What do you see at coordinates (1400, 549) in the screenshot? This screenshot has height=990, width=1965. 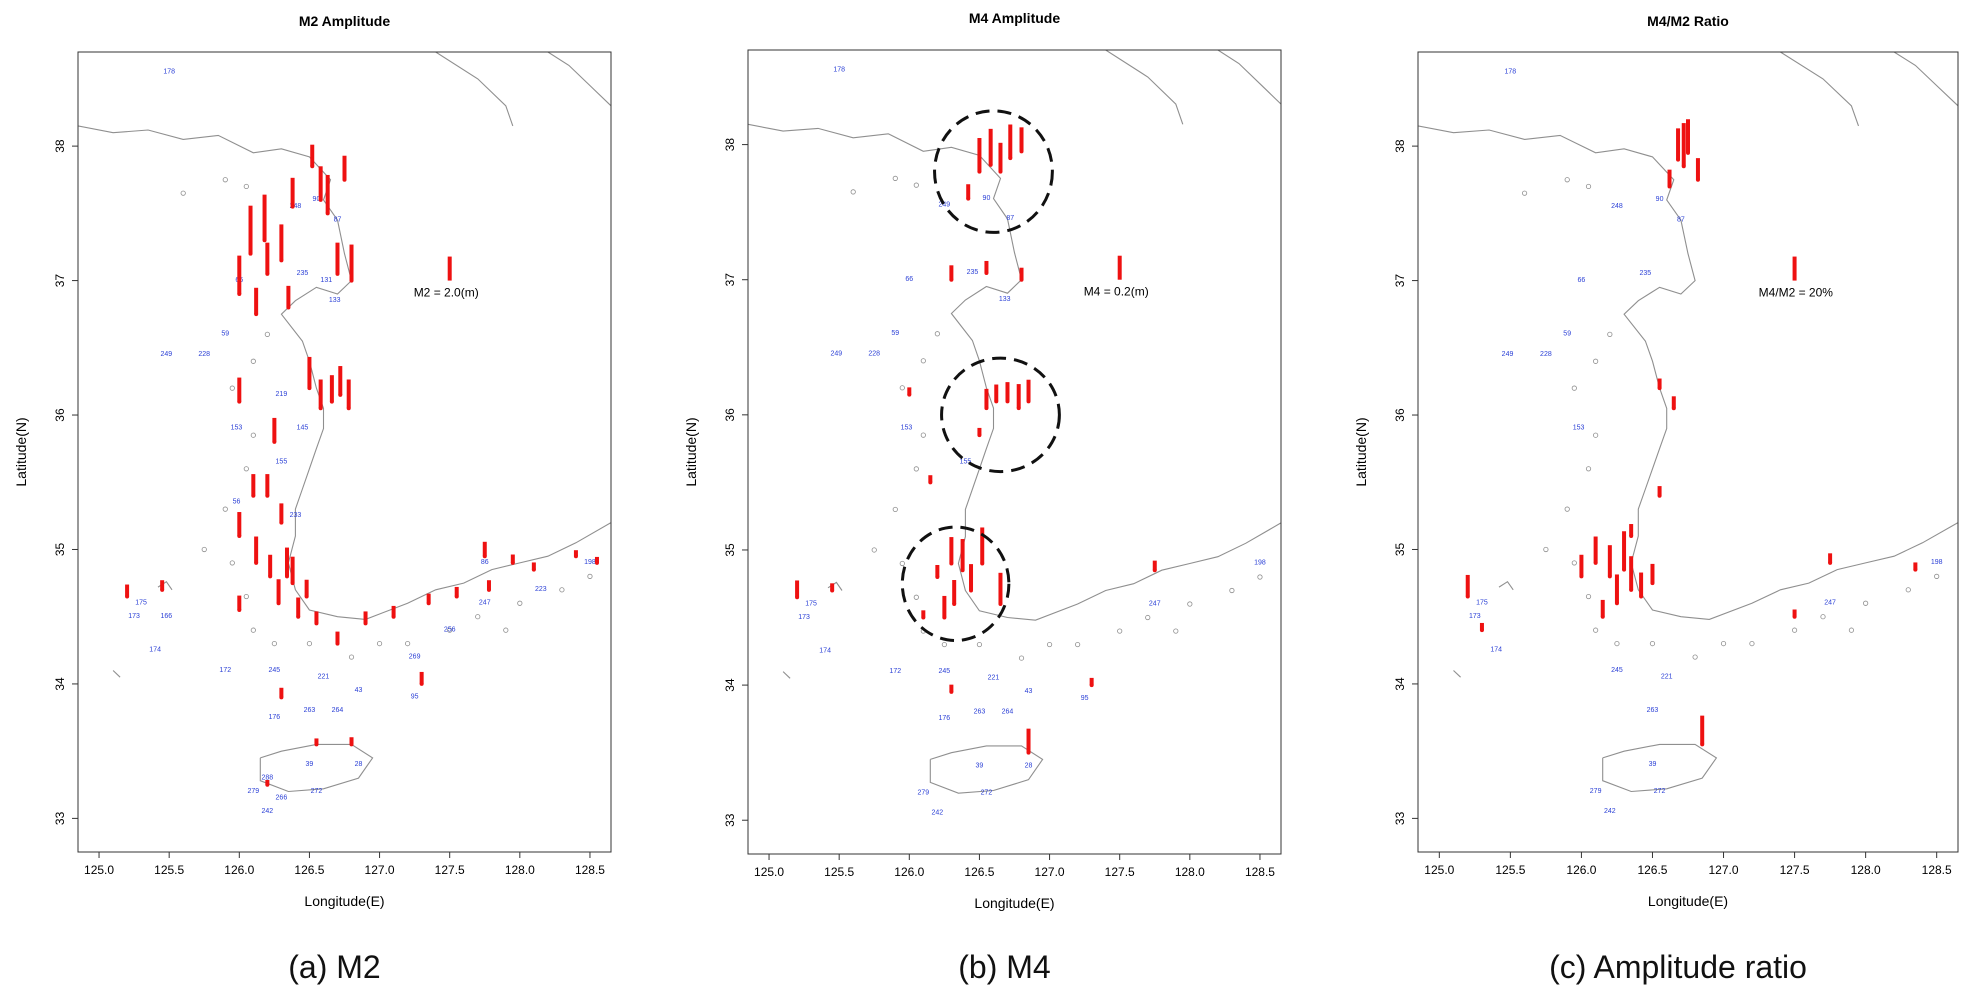 I see `y-tick-label: 35` at bounding box center [1400, 549].